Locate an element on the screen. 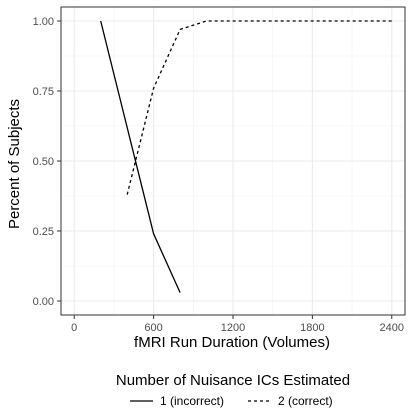 Image resolution: width=415 pixels, height=415 pixels. x-axis-ticks: 0 600 1200 1800 2400 is located at coordinates (237, 324).